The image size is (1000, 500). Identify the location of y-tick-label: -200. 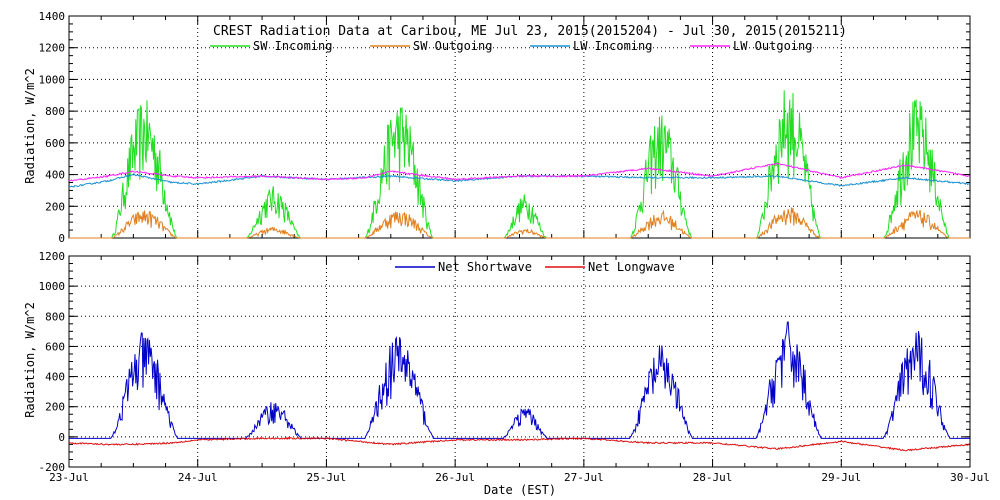
(52, 467).